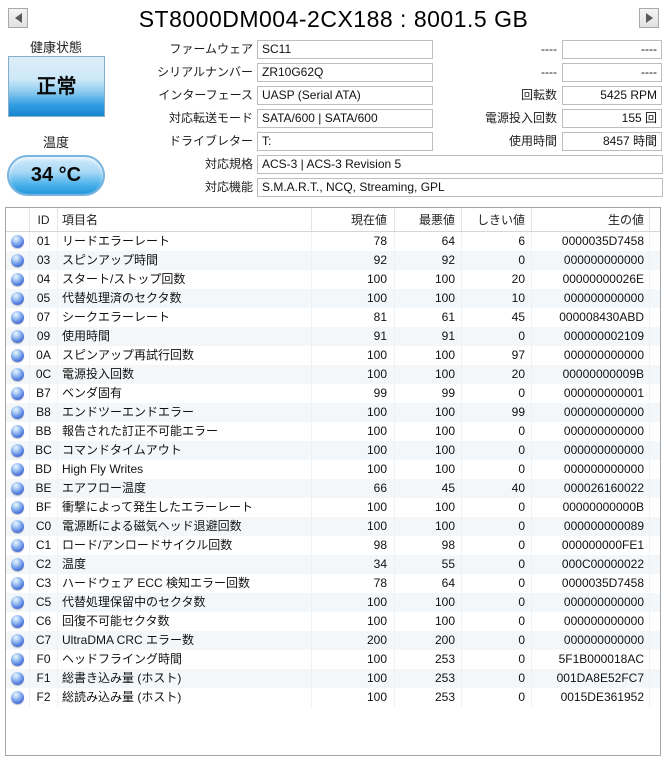 The width and height of the screenshot is (667, 758). I want to click on next-drive-button, so click(649, 18).